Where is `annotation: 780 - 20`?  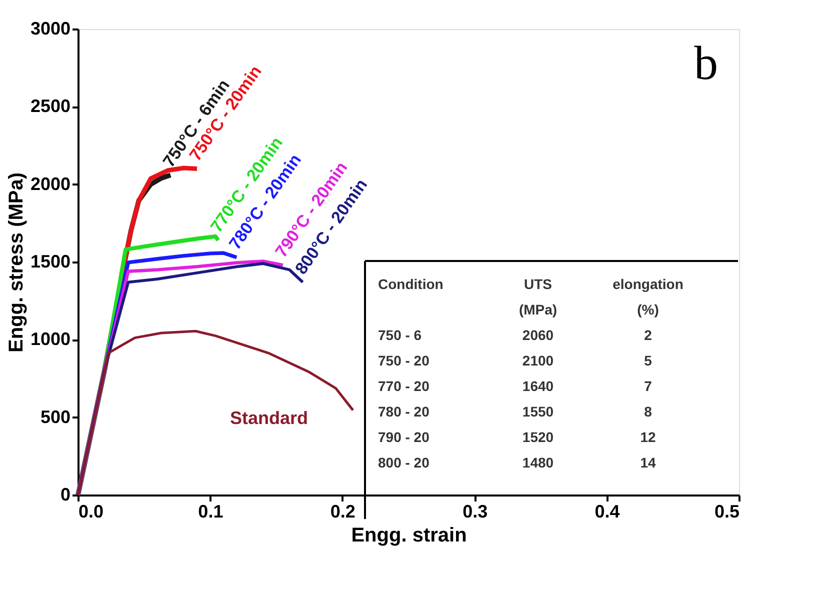
annotation: 780 - 20 is located at coordinates (404, 412).